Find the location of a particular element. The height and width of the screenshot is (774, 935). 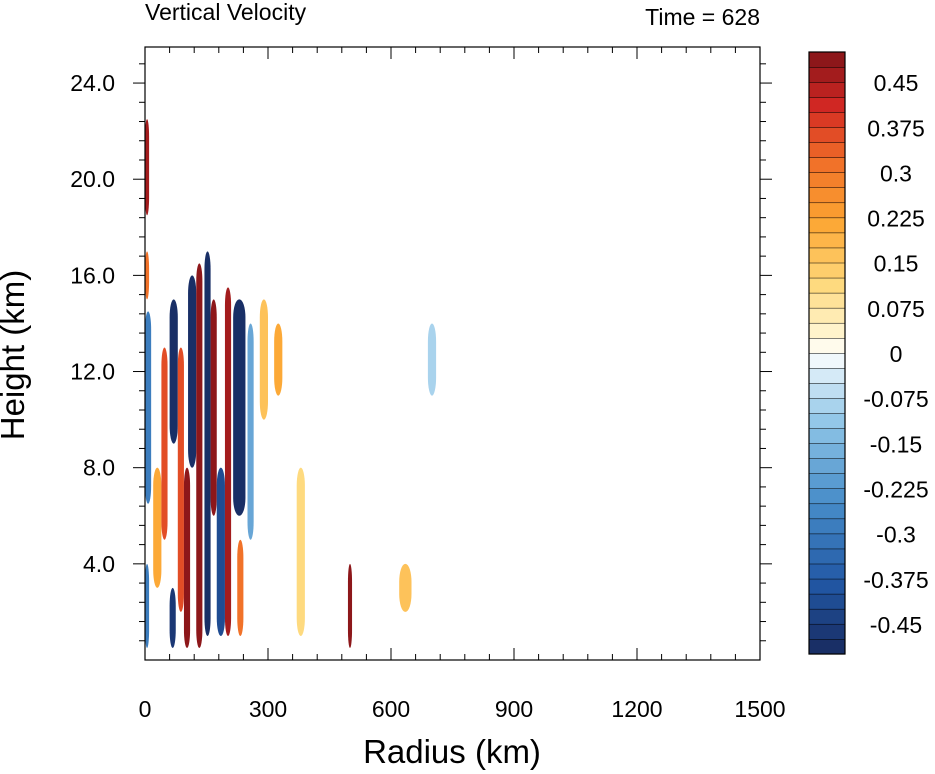

x-tick-label-5: 1500 is located at coordinates (759, 709).